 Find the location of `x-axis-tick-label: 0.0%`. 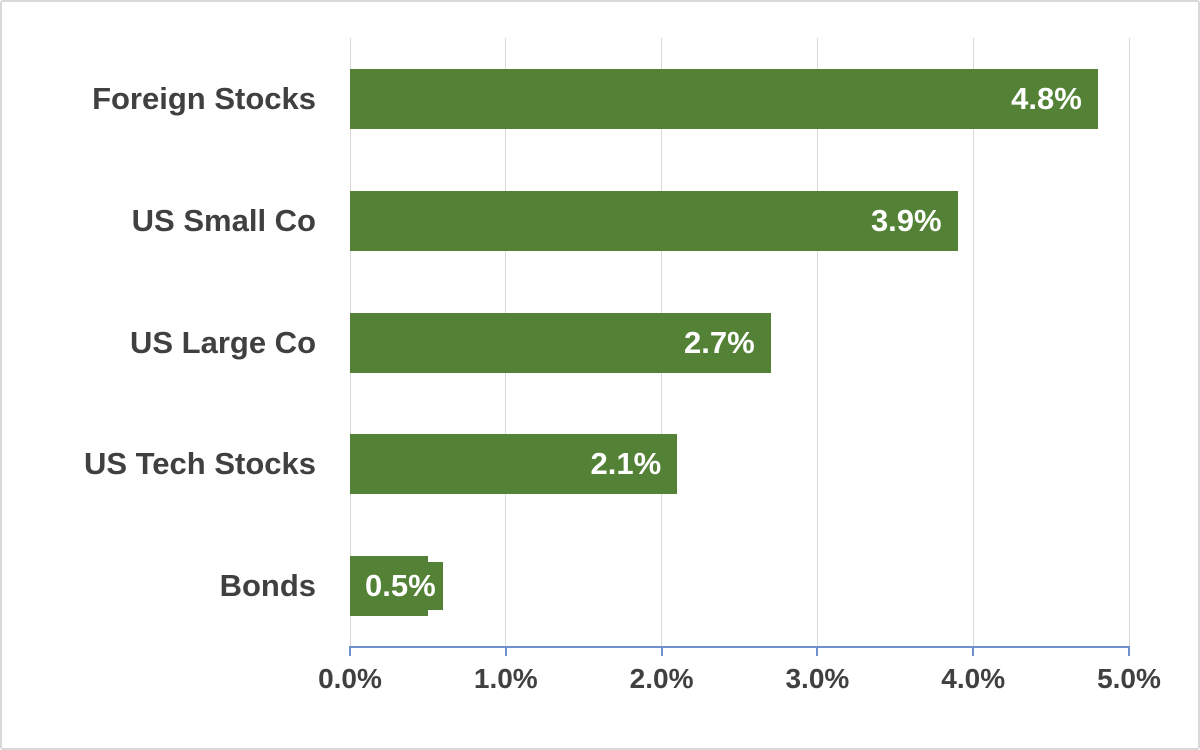

x-axis-tick-label: 0.0% is located at coordinates (350, 678).